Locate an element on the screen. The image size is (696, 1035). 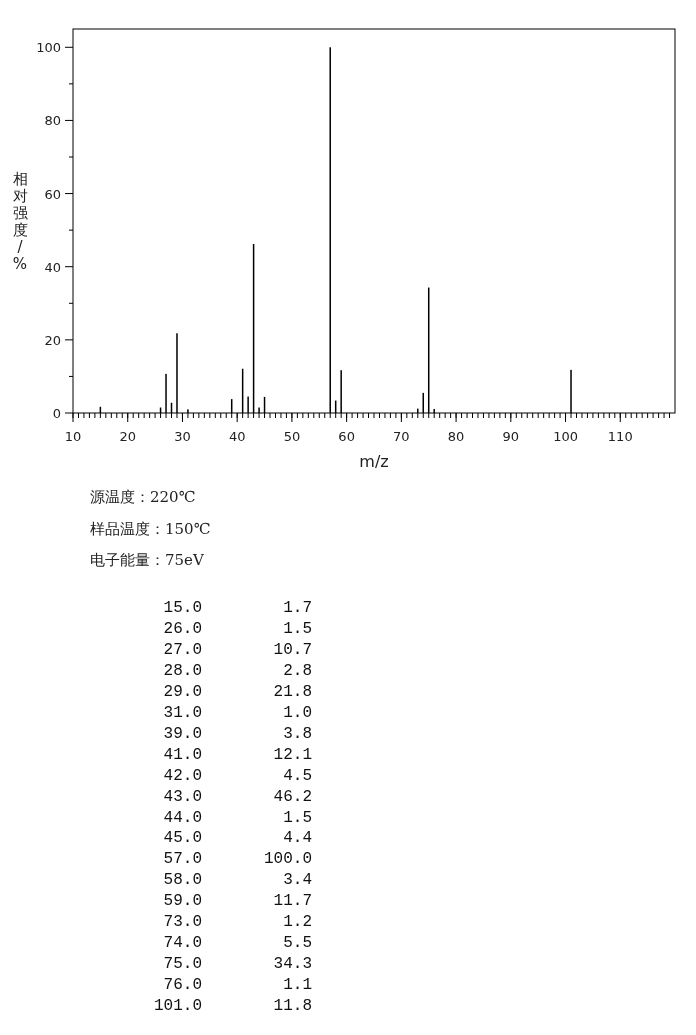
y-tick-label: 20 is located at coordinates (52, 340).